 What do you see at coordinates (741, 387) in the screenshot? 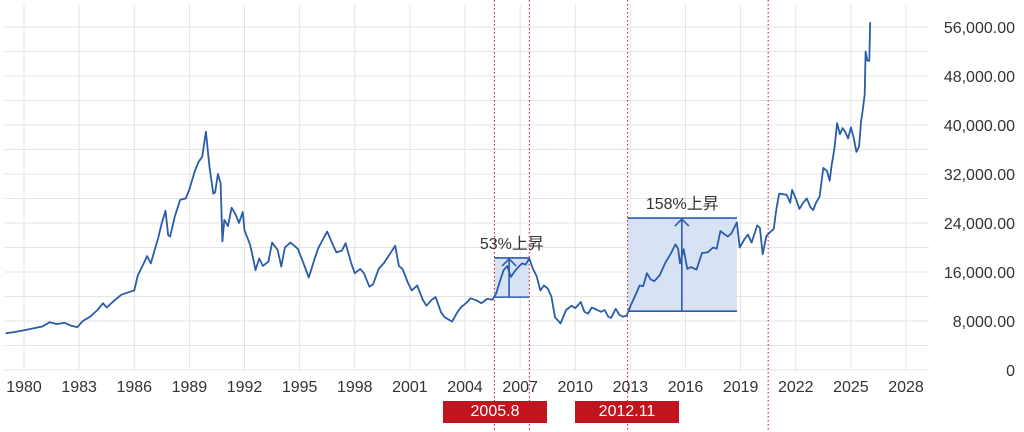
I see `x-tick-label: 2019` at bounding box center [741, 387].